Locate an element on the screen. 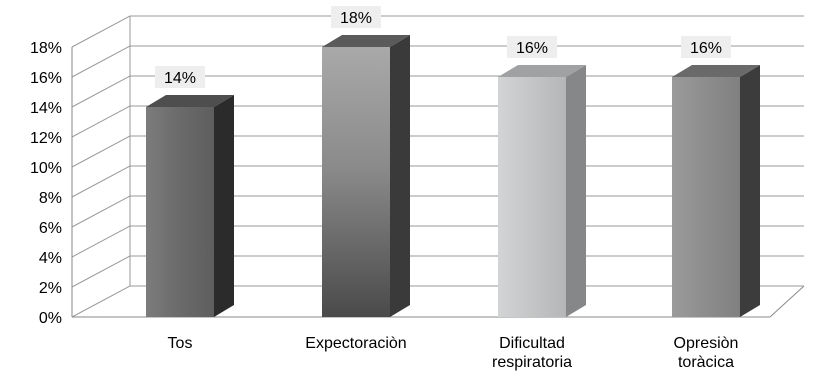  data-label: 18% is located at coordinates (356, 18).